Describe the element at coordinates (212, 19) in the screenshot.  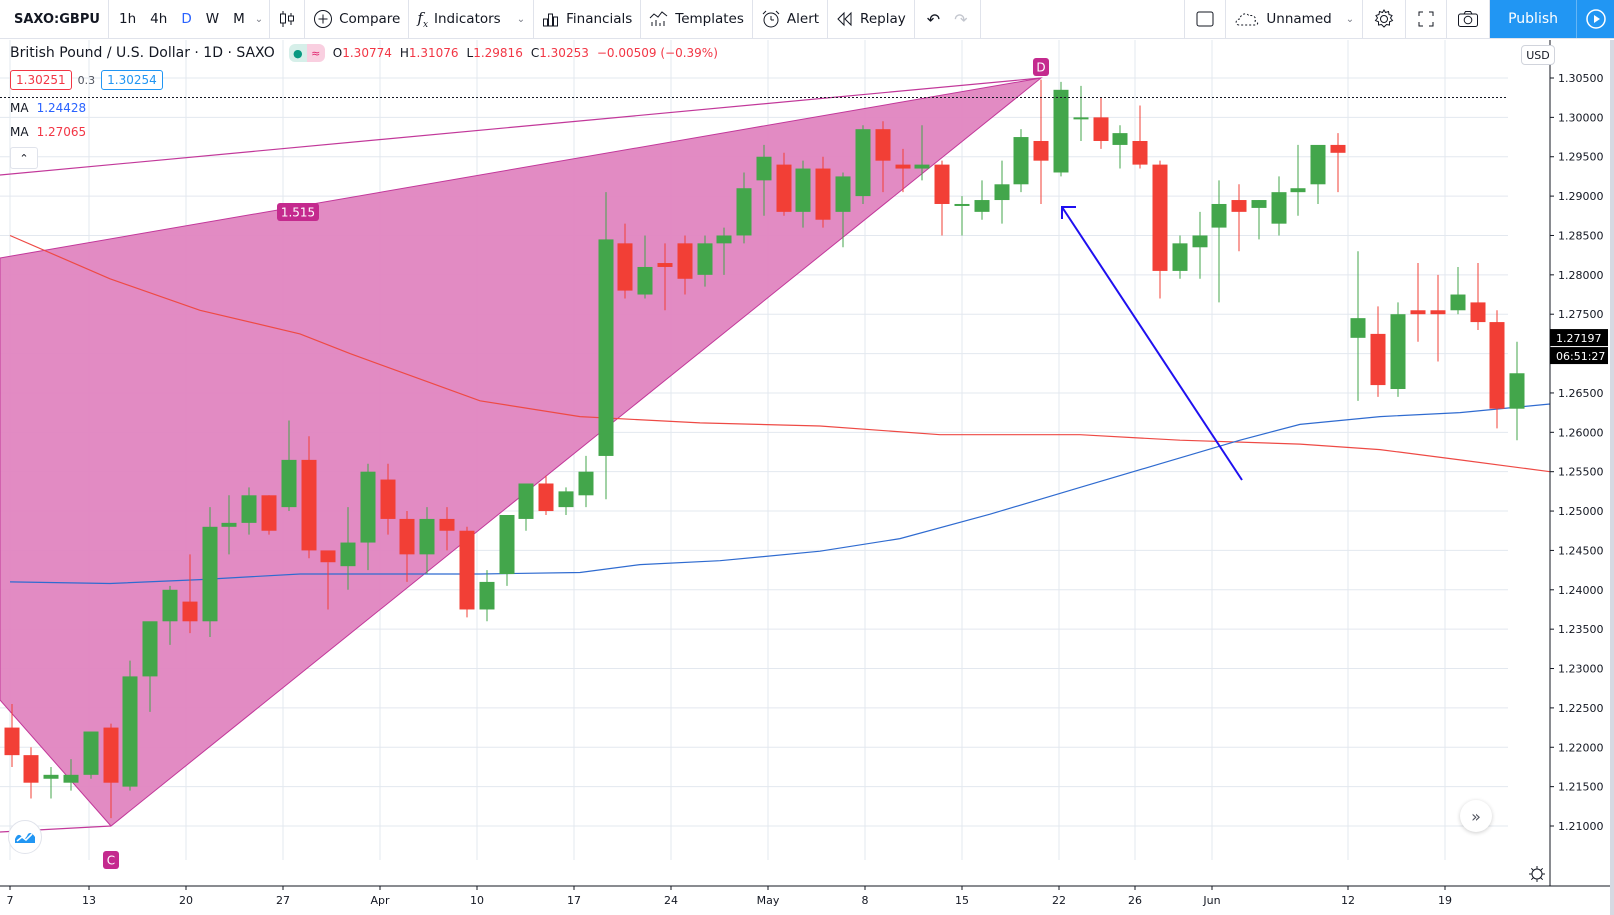
I see `interval-w: W` at that location.